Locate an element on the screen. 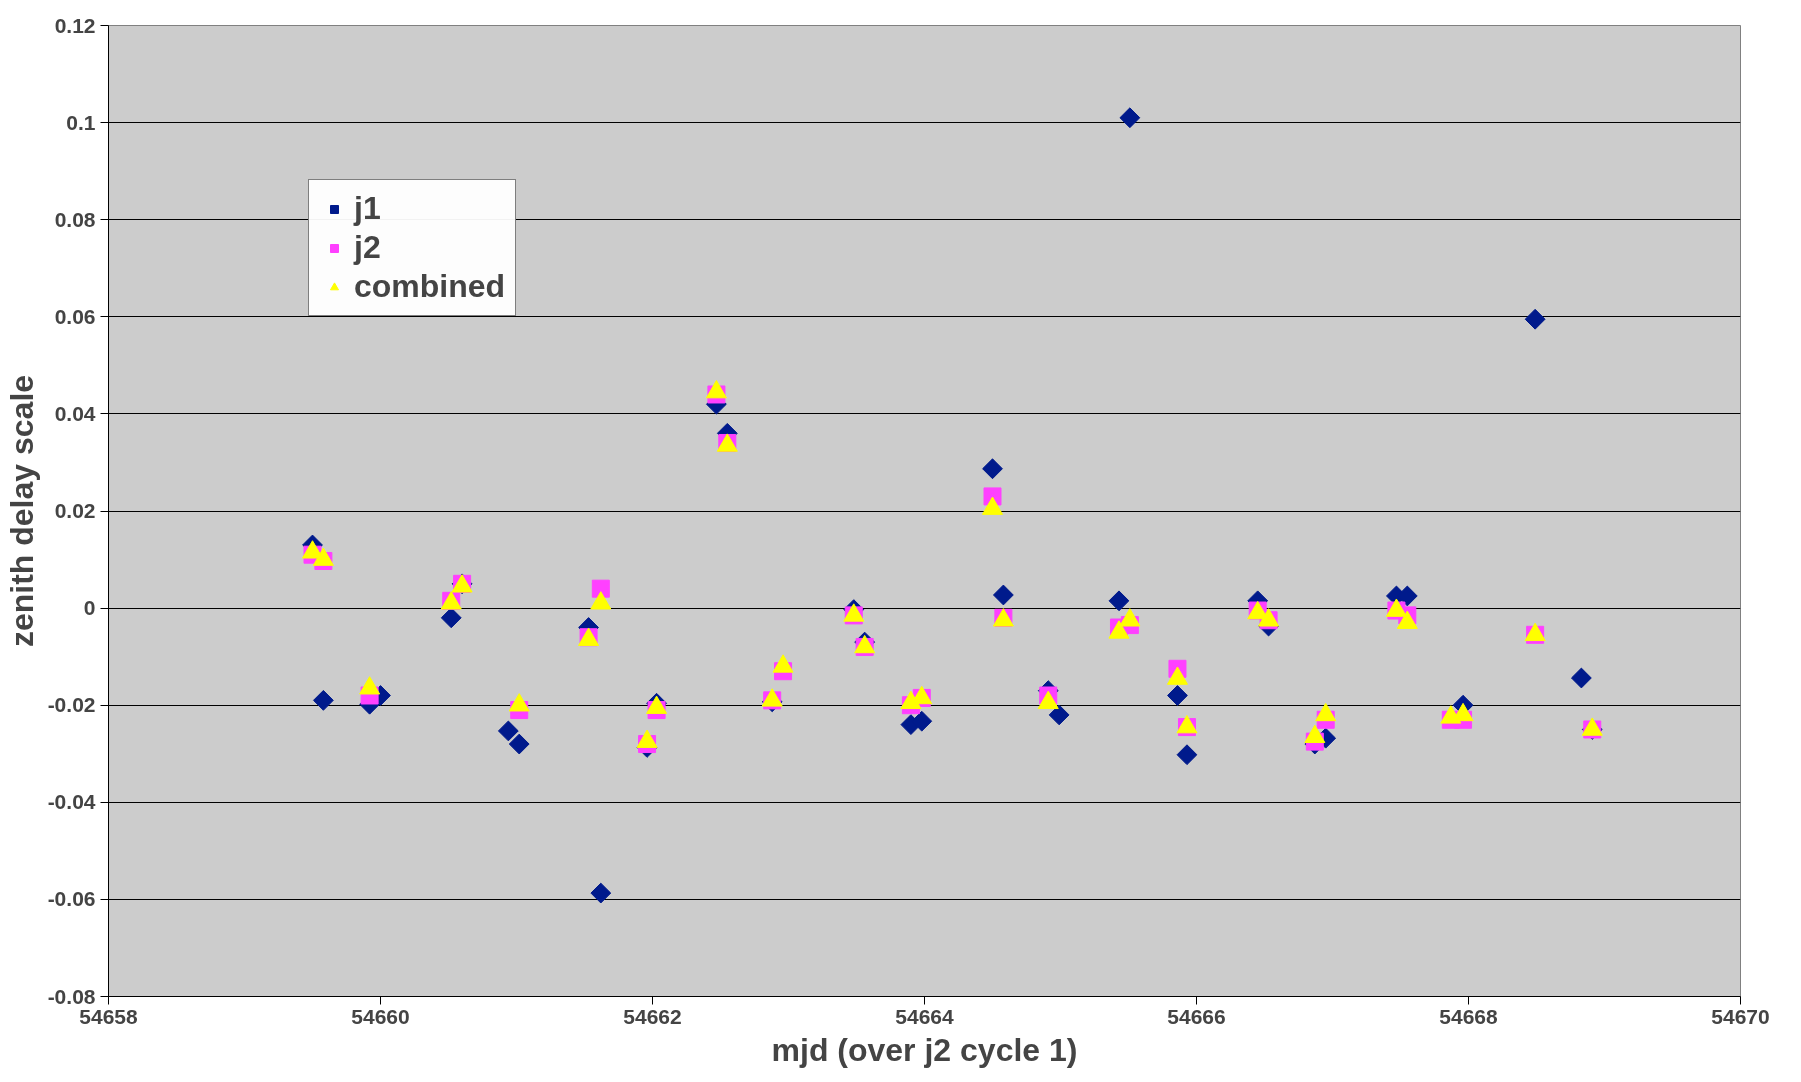 The width and height of the screenshot is (1801, 1082). x-tick-label: 54666 is located at coordinates (1196, 1016).